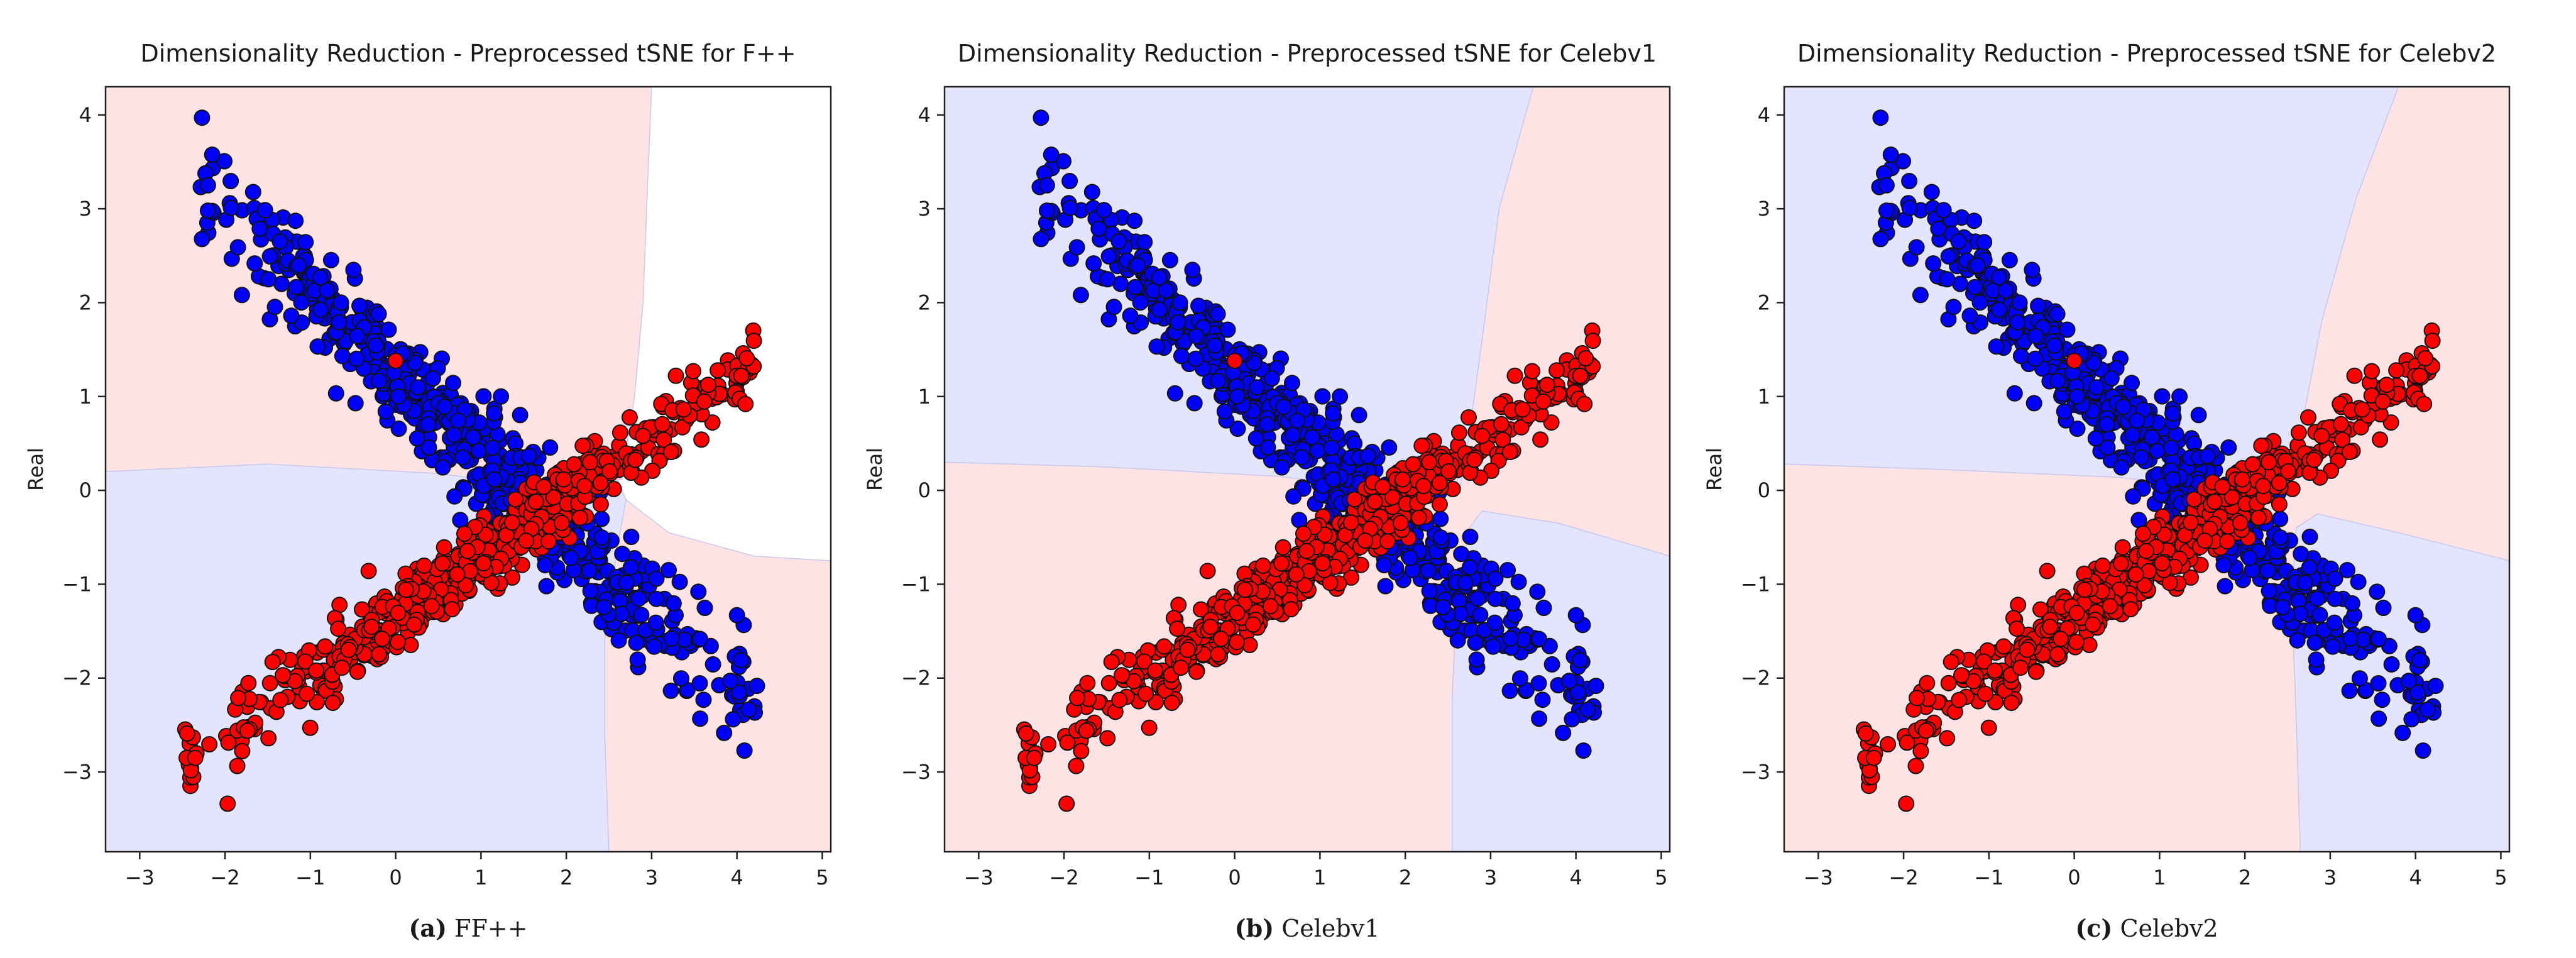 This screenshot has height=958, width=2576. What do you see at coordinates (469, 567) in the screenshot?
I see `series-fake` at bounding box center [469, 567].